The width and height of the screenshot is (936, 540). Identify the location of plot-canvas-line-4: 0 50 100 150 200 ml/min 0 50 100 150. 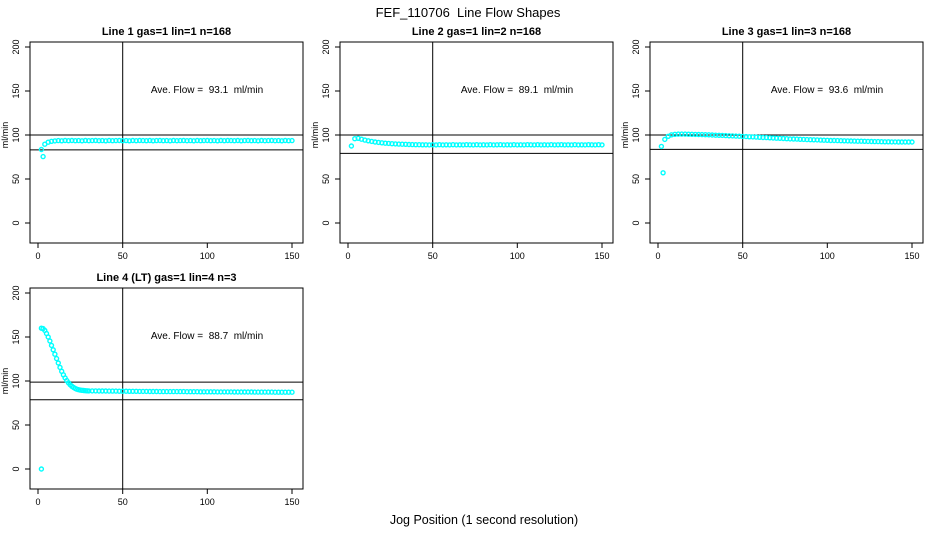
(152, 396).